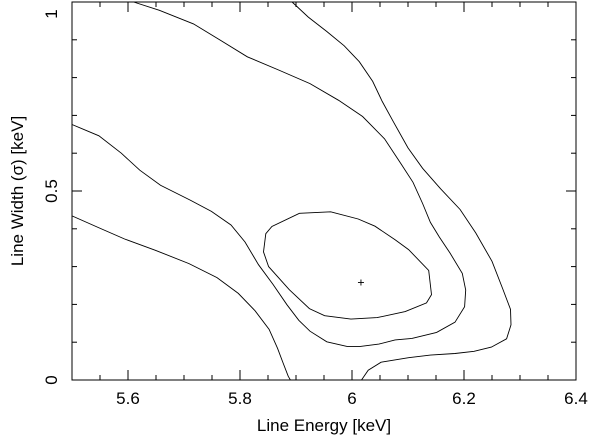 The height and width of the screenshot is (437, 596). I want to click on x-axis-label: Line Energy [keV], so click(324, 425).